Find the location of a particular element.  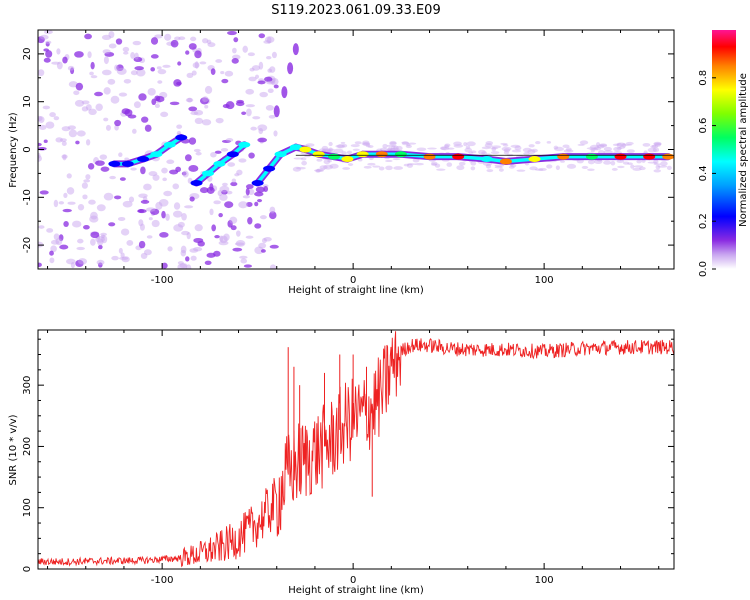

spectrogram-x-tick-label: 0 is located at coordinates (353, 280).